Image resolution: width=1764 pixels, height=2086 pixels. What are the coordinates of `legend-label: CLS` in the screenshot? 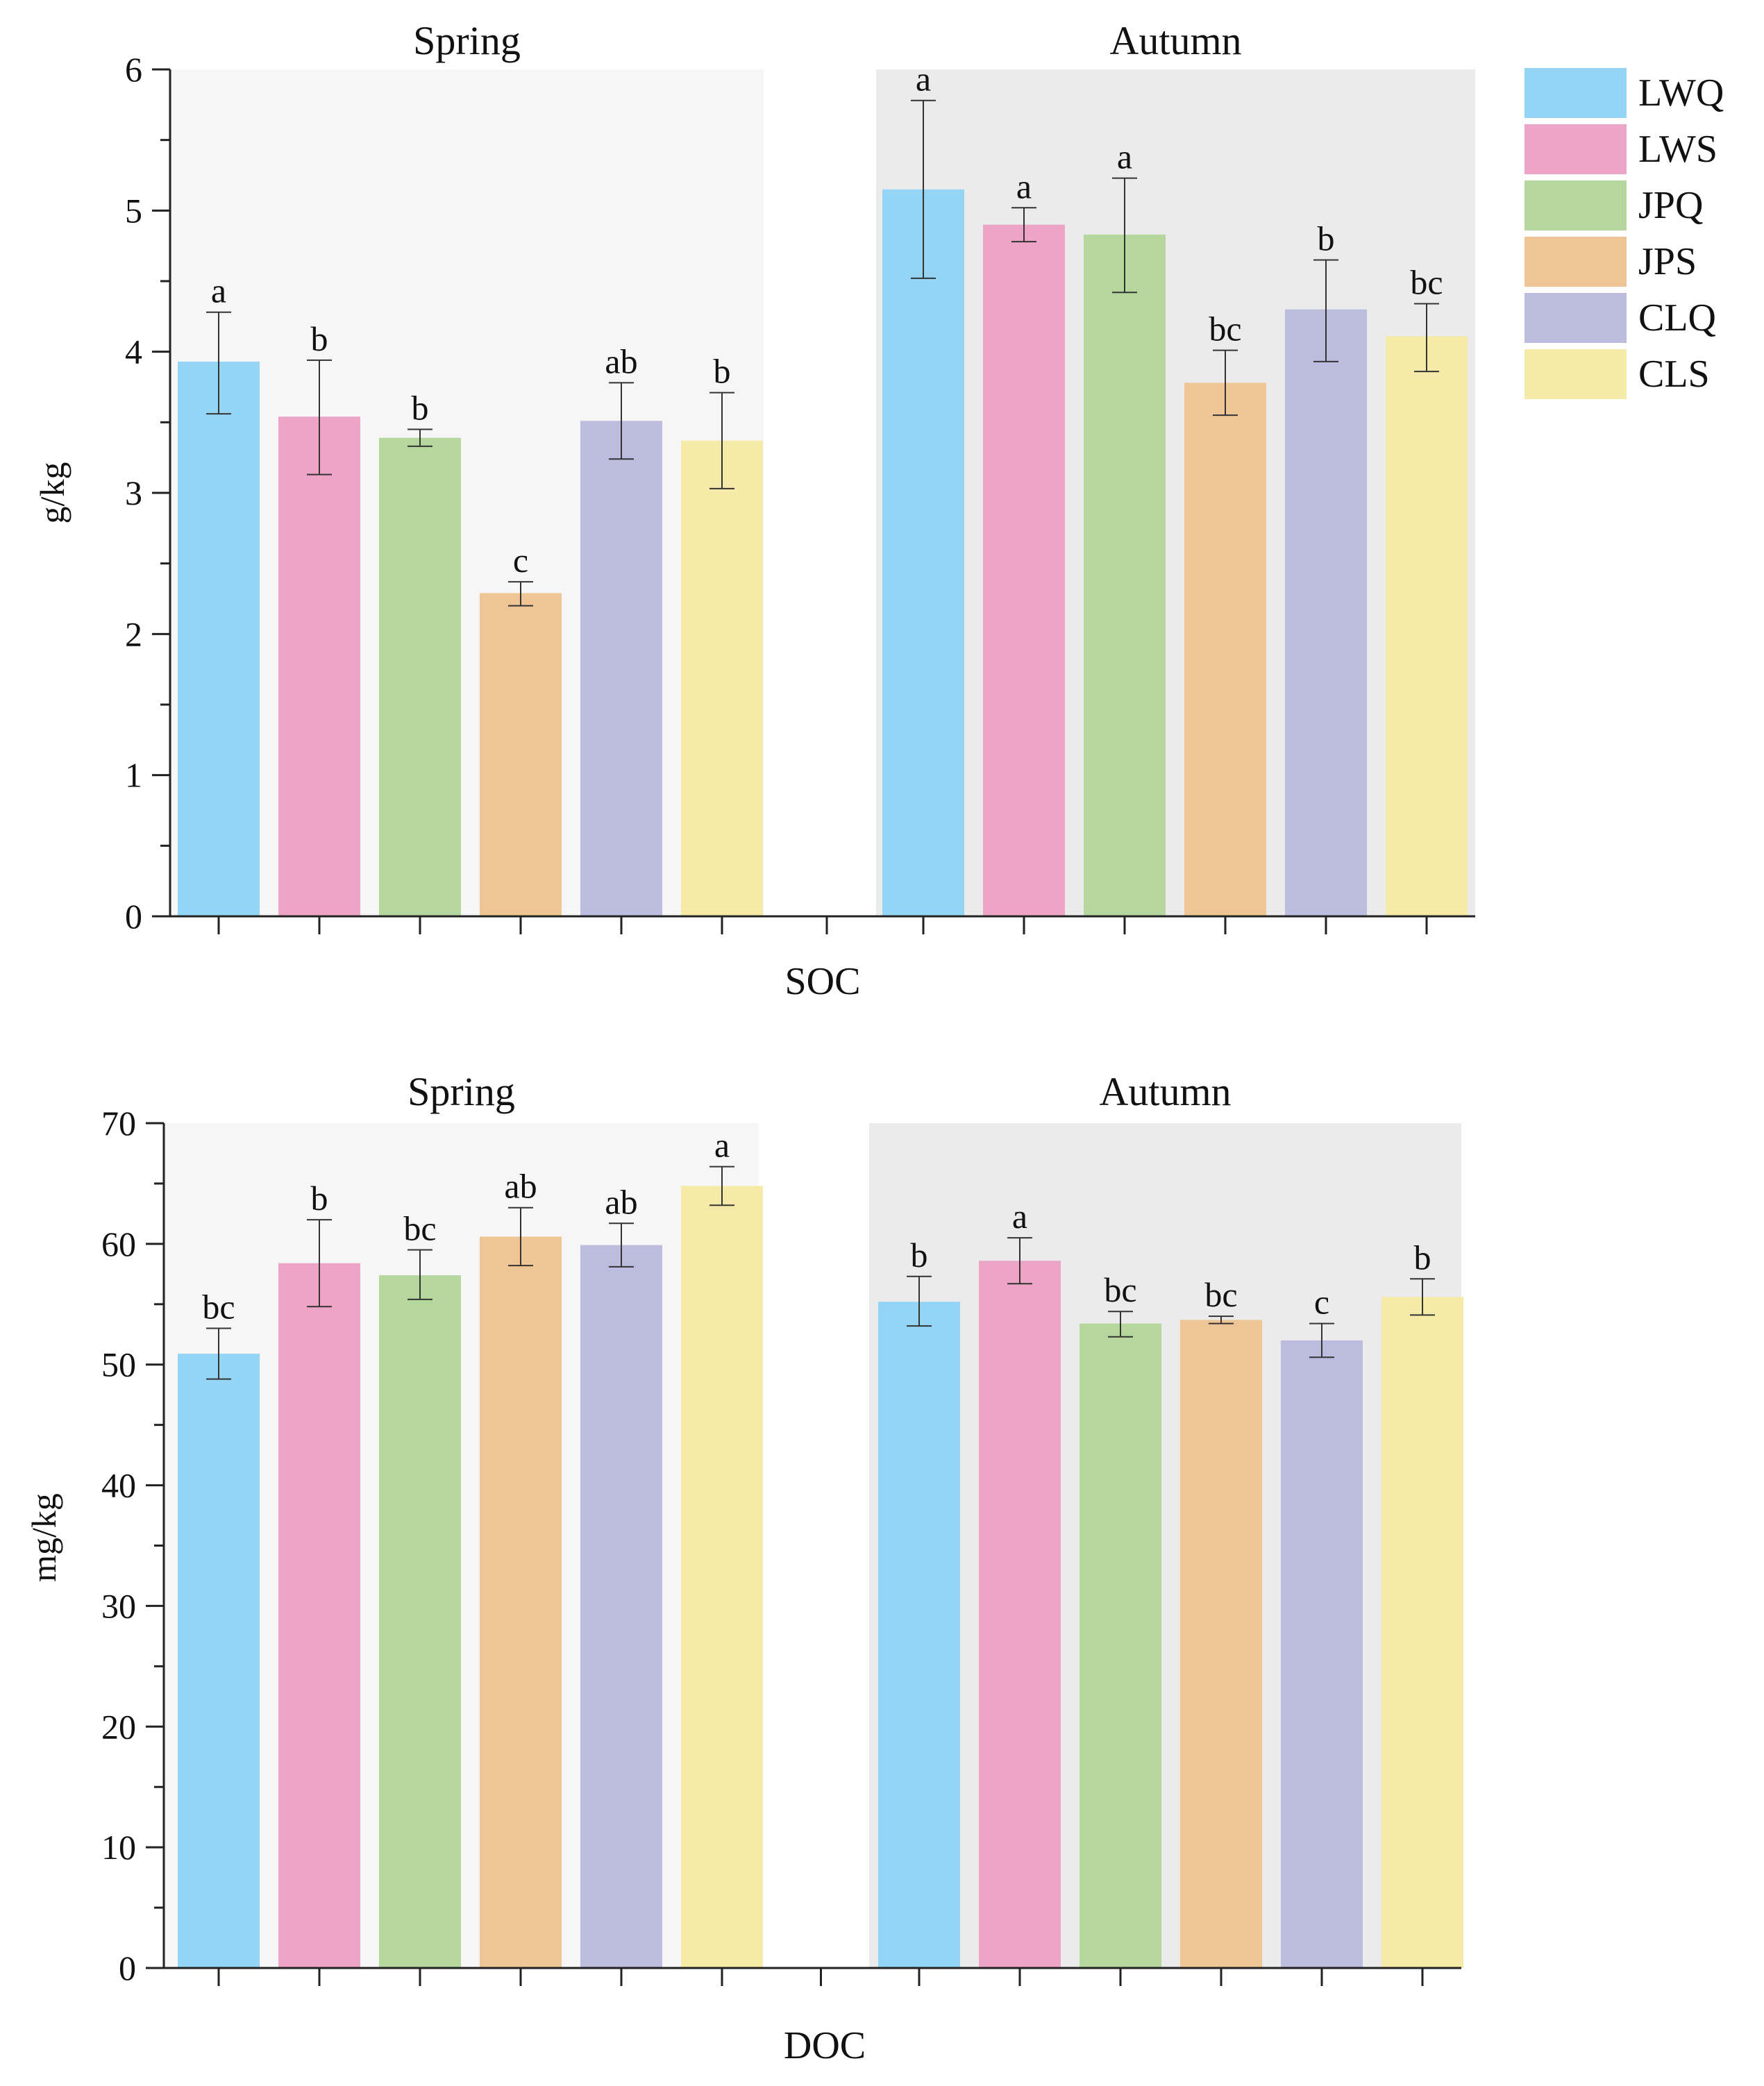 It's located at (1674, 374).